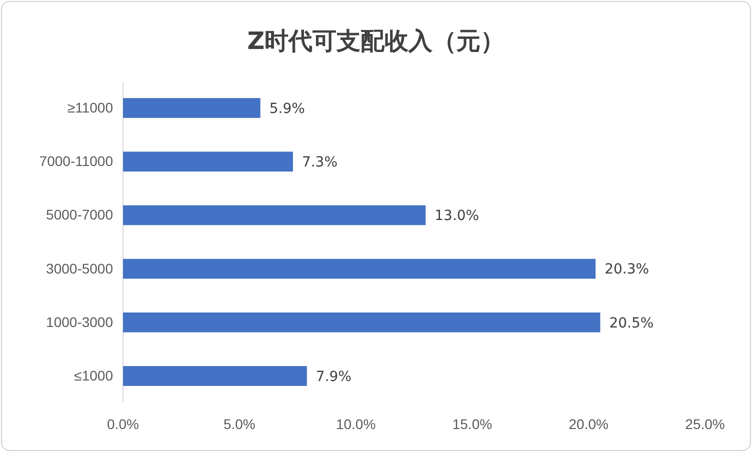 Image resolution: width=752 pixels, height=452 pixels. I want to click on x-tick-label: 0.0%, so click(123, 424).